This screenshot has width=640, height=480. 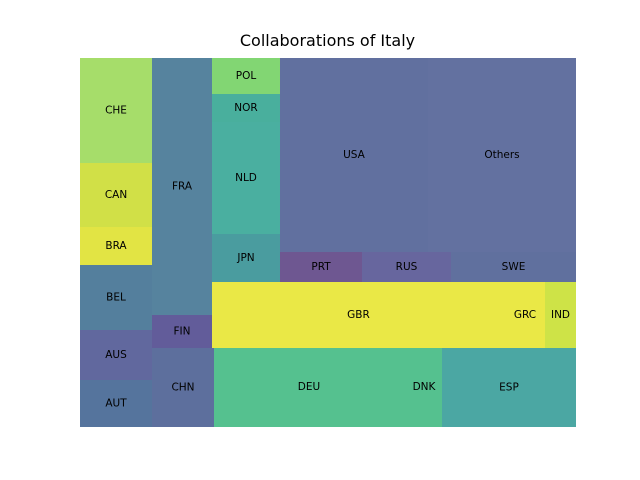 I want to click on tile-dnk, so click(x=423, y=387).